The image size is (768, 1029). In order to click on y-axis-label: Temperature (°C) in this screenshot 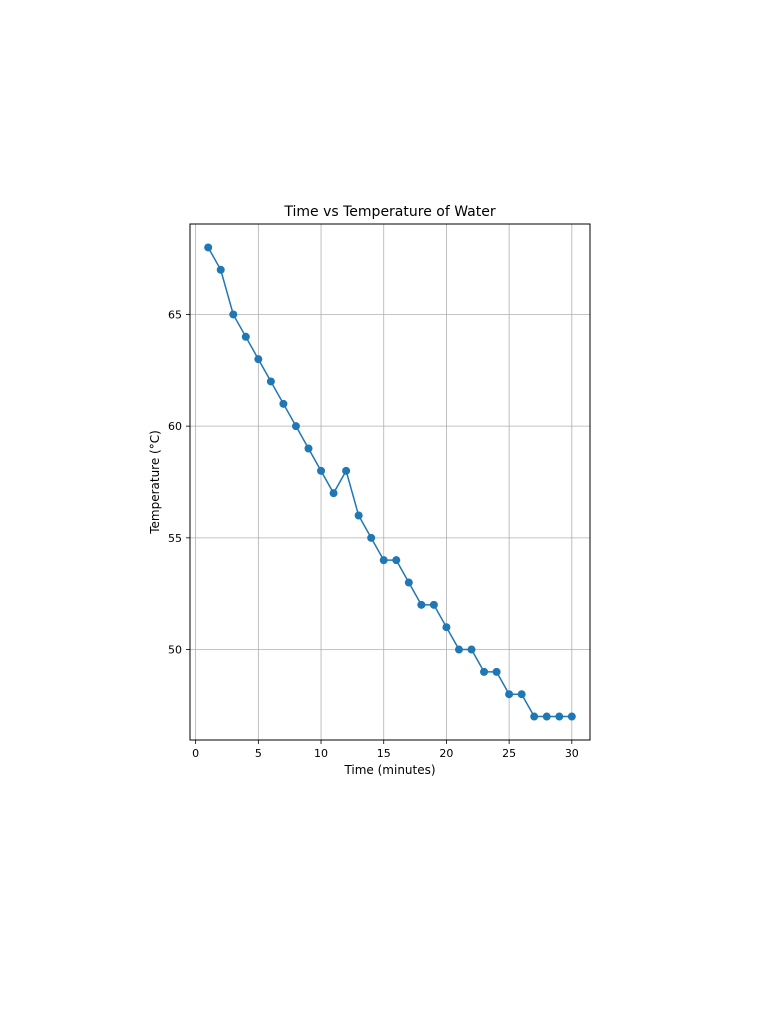, I will do `click(155, 482)`.